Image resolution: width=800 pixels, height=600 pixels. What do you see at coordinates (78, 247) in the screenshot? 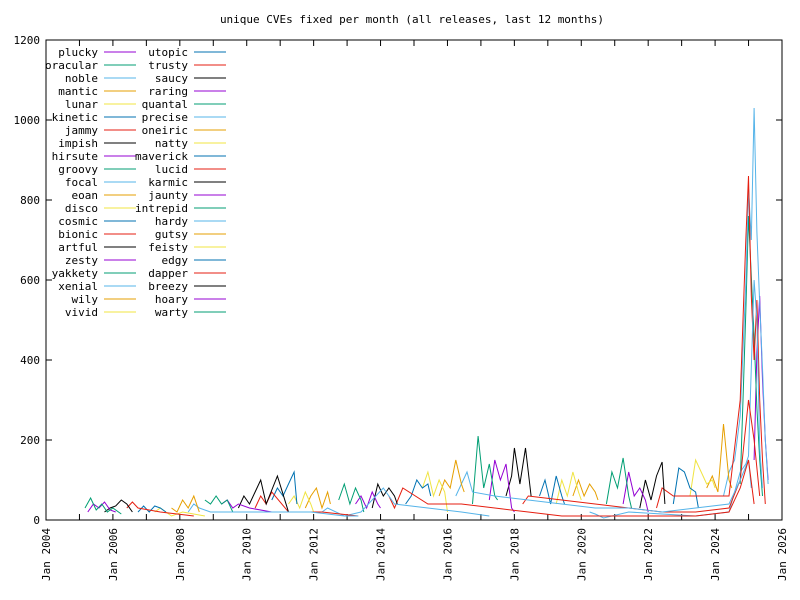
I see `legend-label-artful: artful` at bounding box center [78, 247].